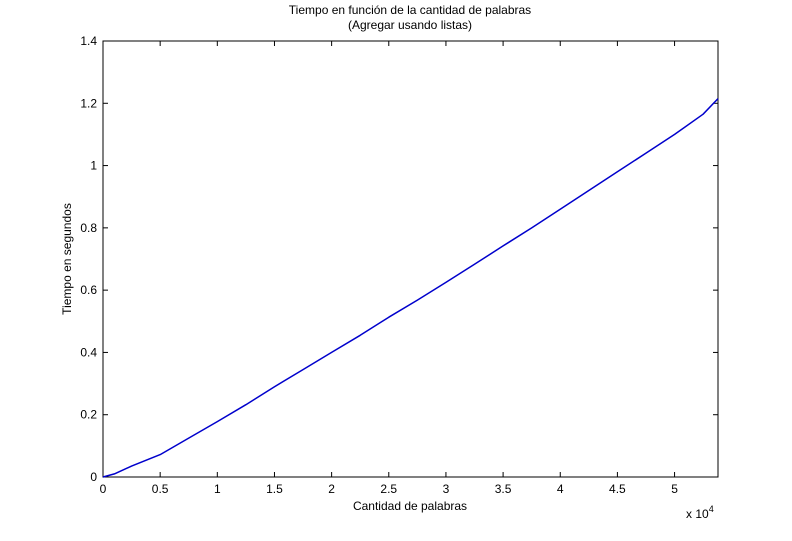 The height and width of the screenshot is (541, 792). I want to click on x-tick-label: 2, so click(331, 489).